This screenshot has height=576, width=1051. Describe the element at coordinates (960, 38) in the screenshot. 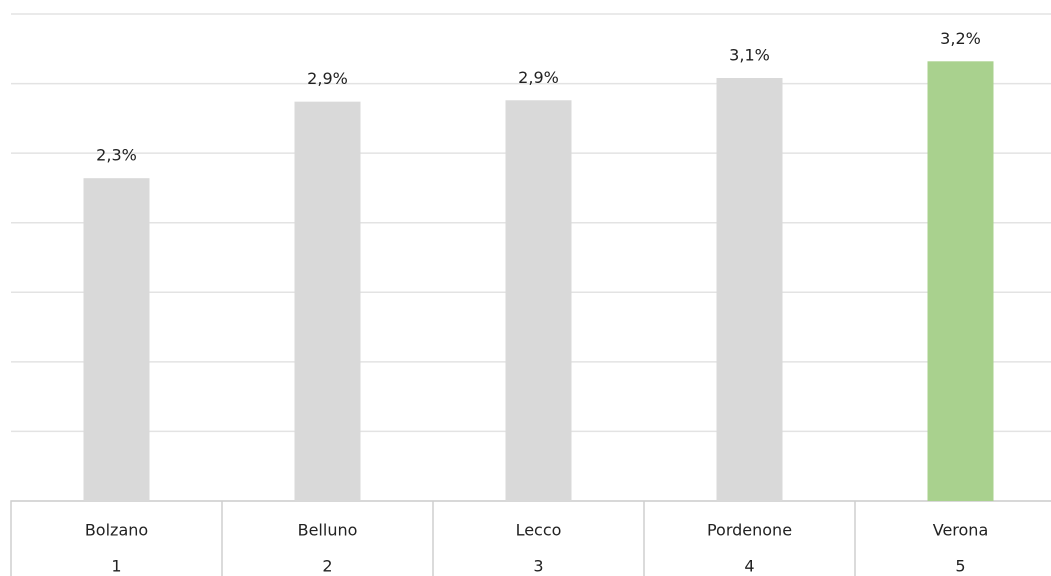

I see `value-label: 3,2%` at that location.